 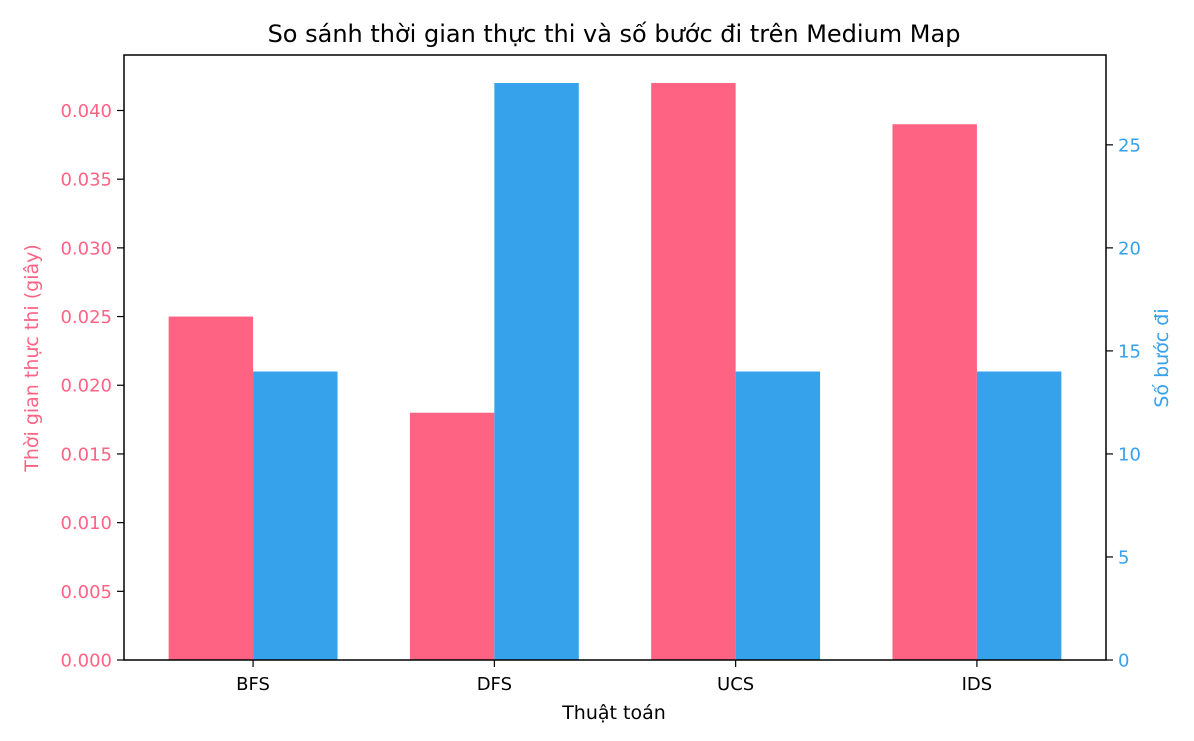 What do you see at coordinates (934, 392) in the screenshot?
I see `bar-time-ids` at bounding box center [934, 392].